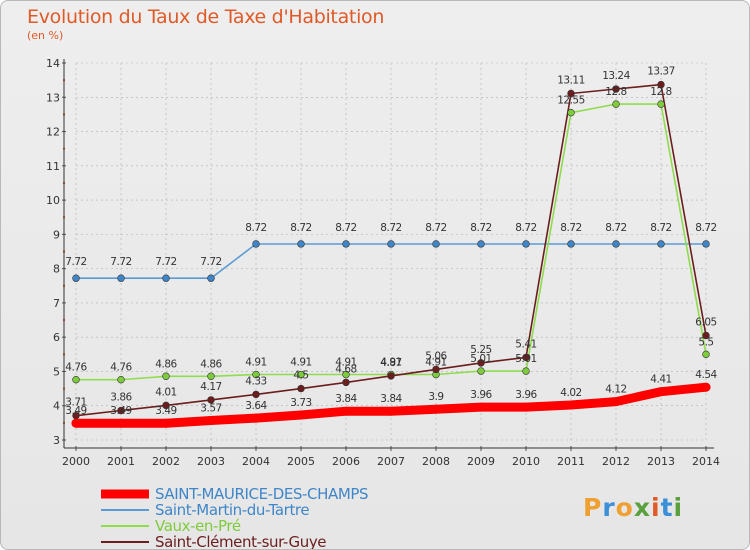  Describe the element at coordinates (667, 507) in the screenshot. I see `logo-letter: t` at that location.